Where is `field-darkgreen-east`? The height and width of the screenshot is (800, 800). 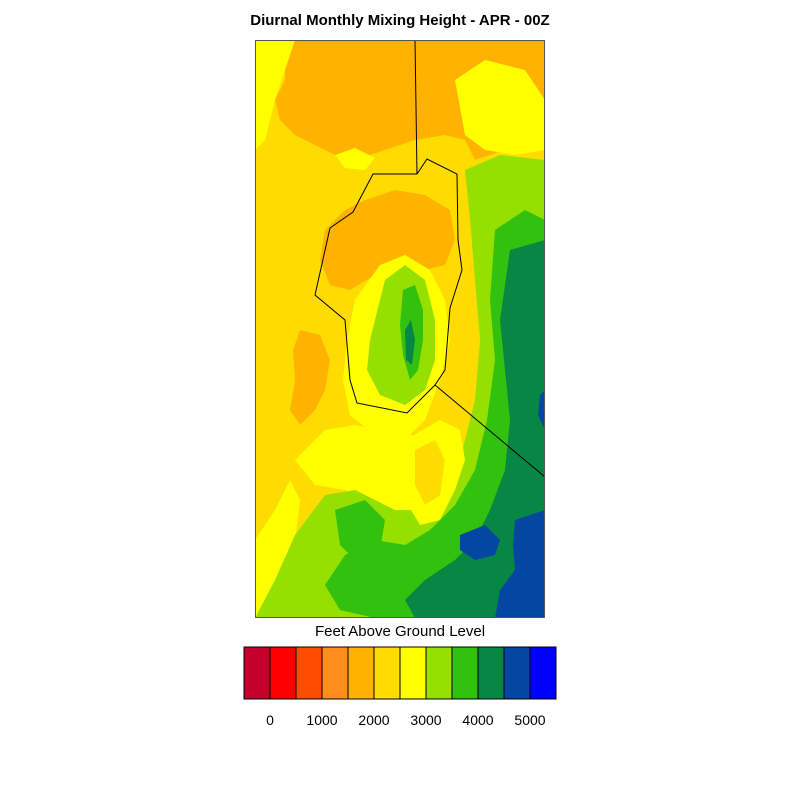
field-darkgreen-east is located at coordinates (475, 429).